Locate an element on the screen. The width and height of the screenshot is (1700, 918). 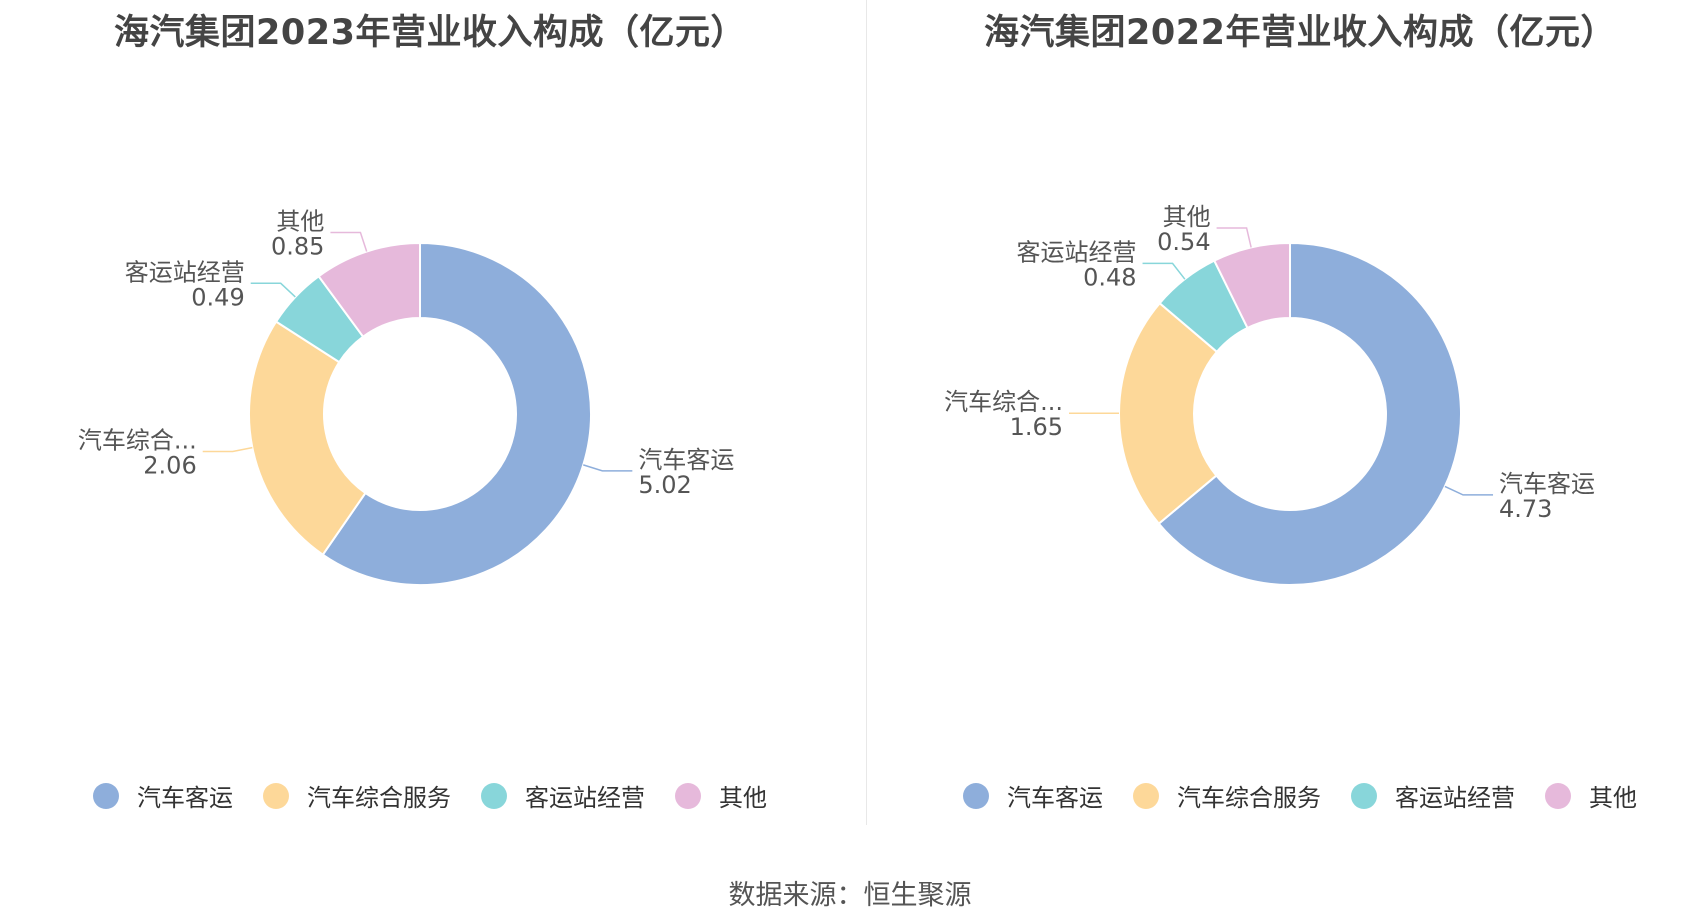
slice-label-value: 1.65 is located at coordinates (1036, 427).